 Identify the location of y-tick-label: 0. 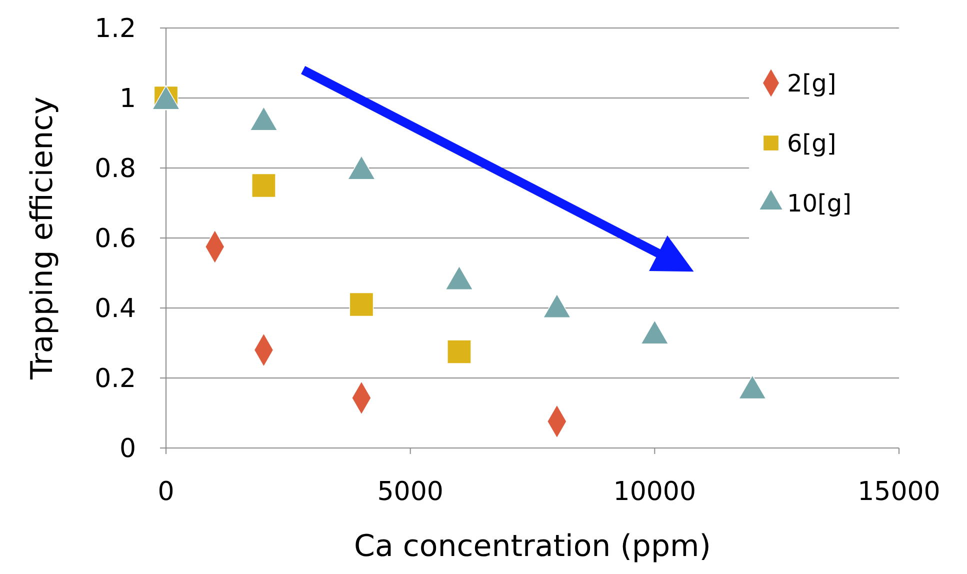
(127, 449).